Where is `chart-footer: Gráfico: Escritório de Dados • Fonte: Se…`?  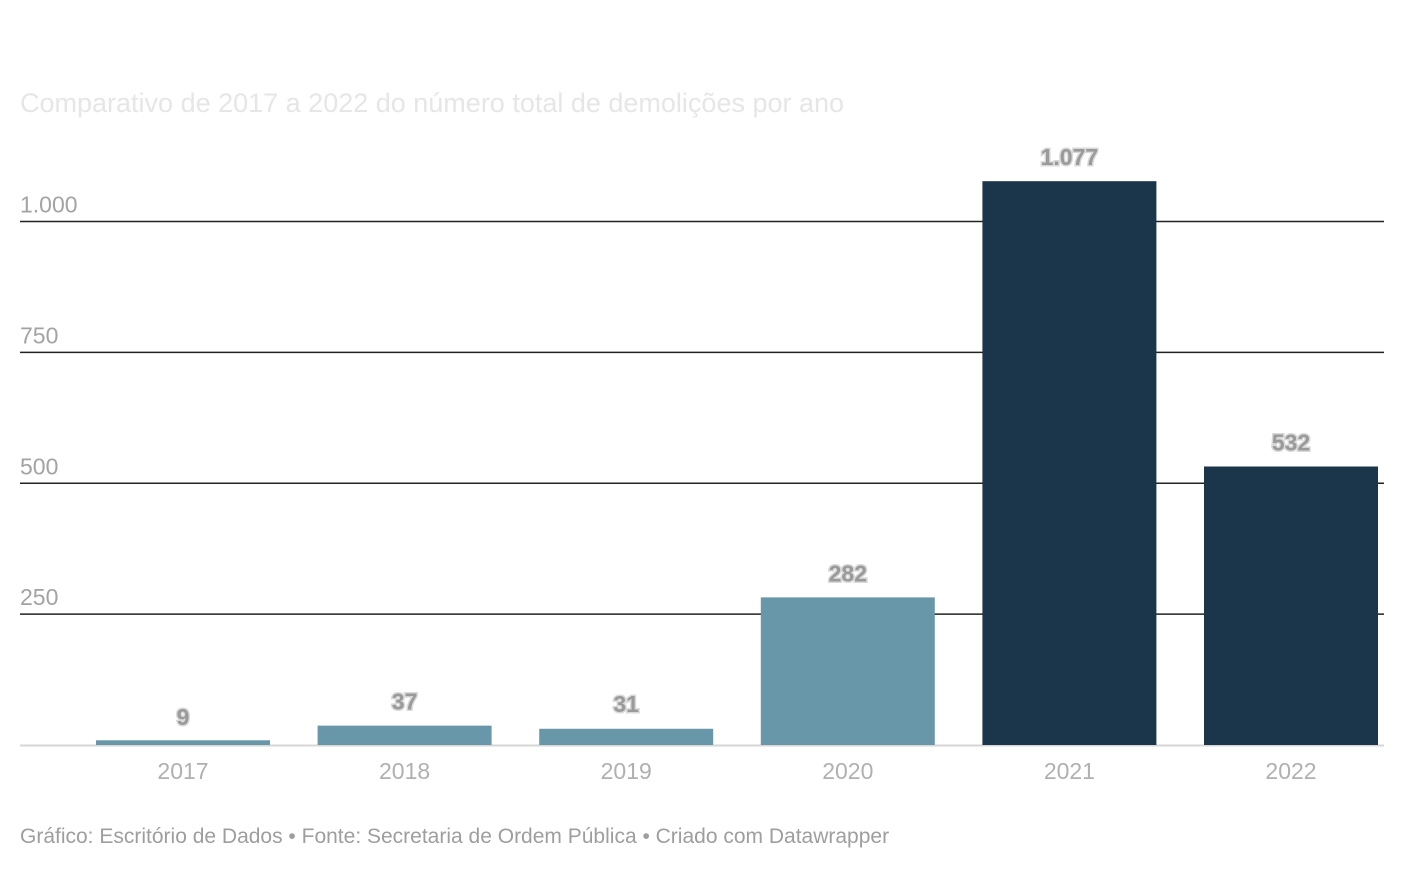
chart-footer: Gráfico: Escritório de Dados • Fonte: Se… is located at coordinates (455, 836).